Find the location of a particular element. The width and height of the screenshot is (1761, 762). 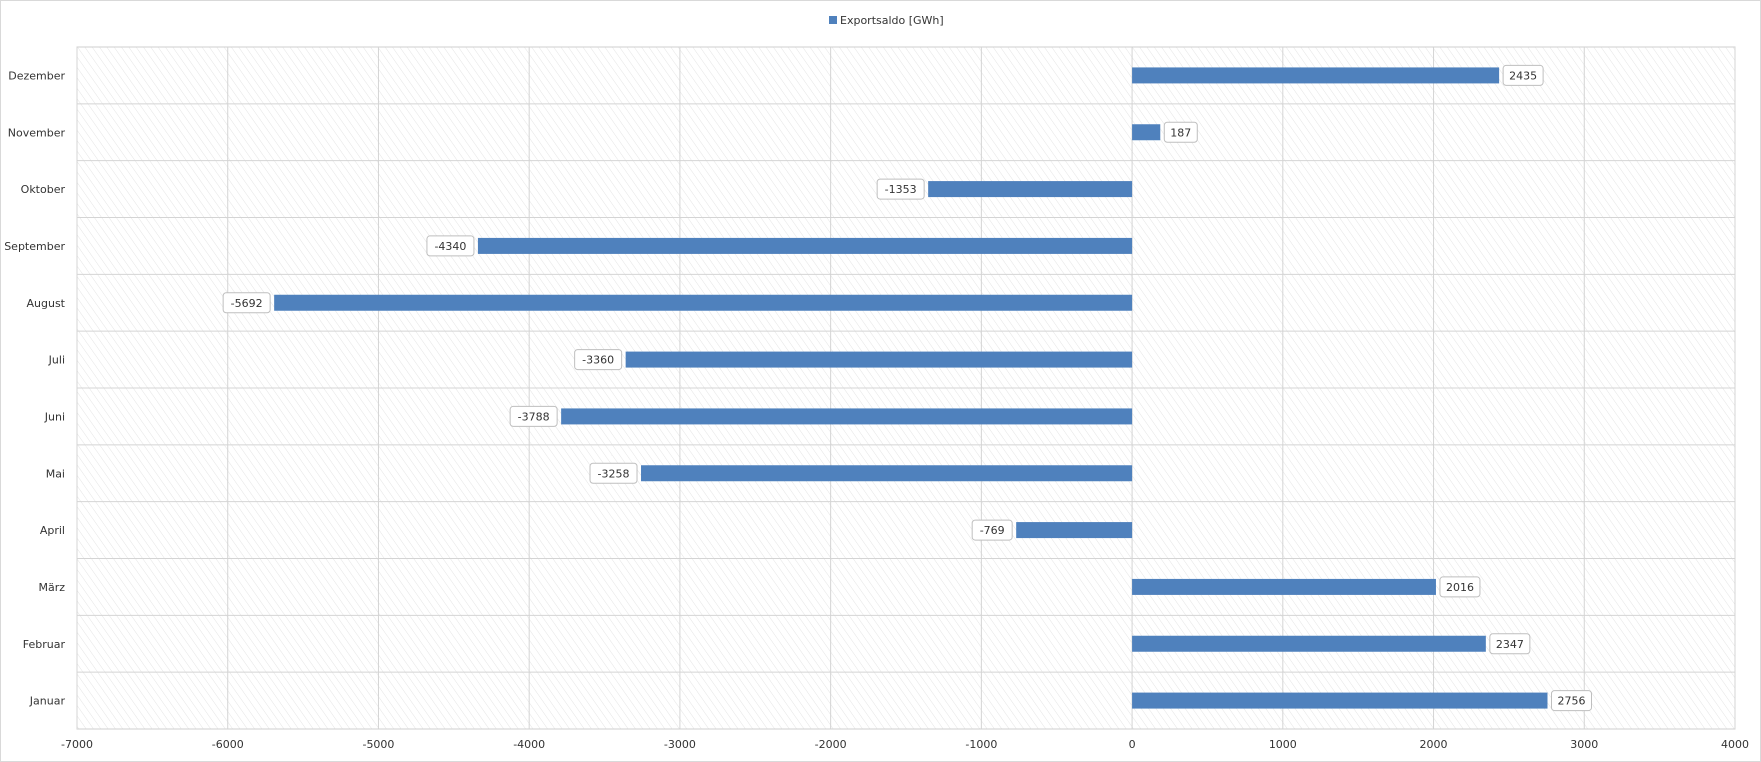

data-label-value: 2756 is located at coordinates (1571, 701).